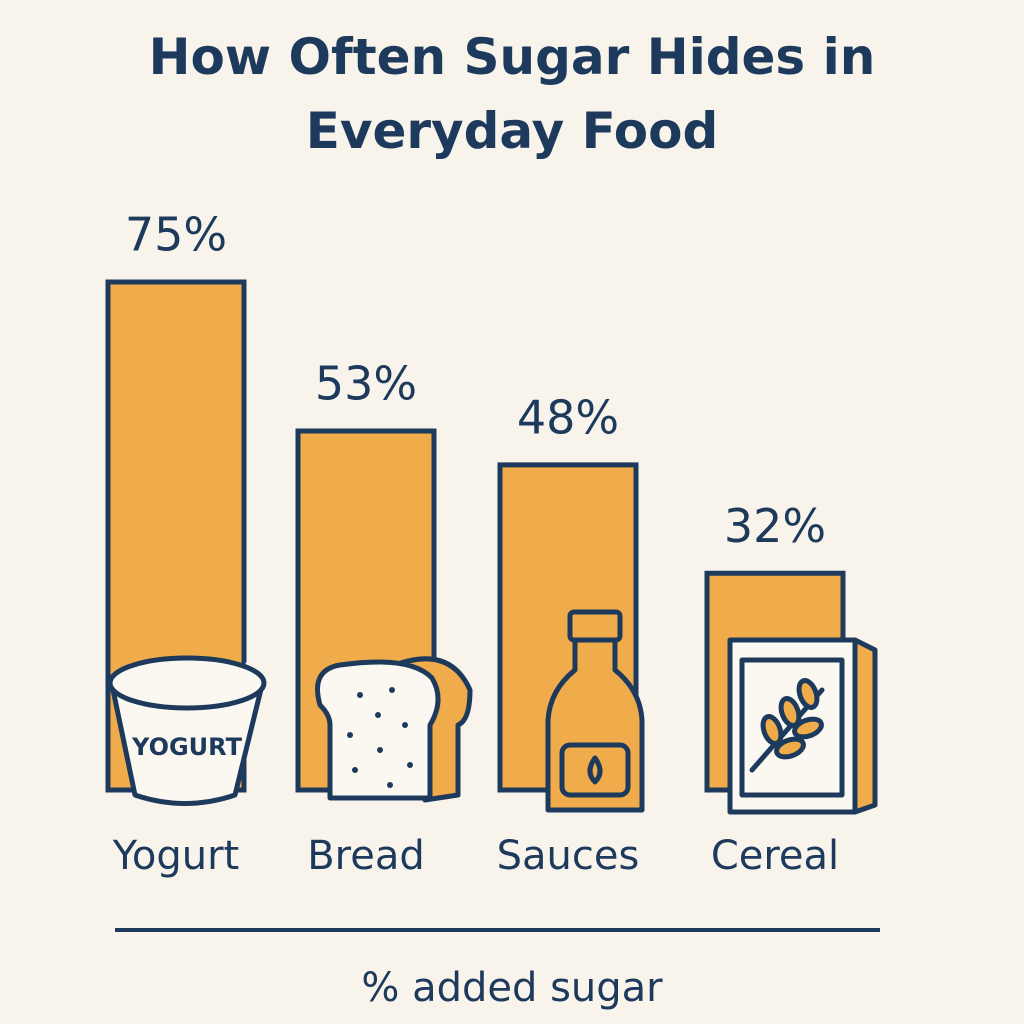 The height and width of the screenshot is (1024, 1024). I want to click on yogurt-cup, so click(187, 744).